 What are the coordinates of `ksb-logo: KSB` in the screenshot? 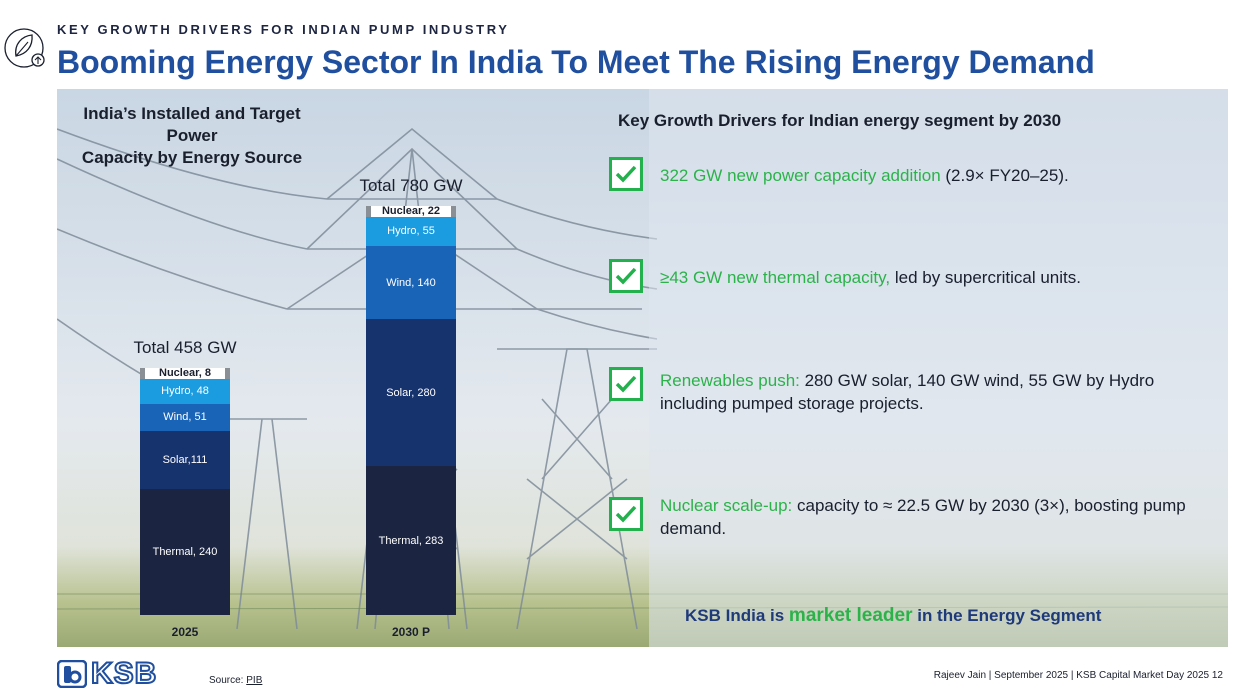 It's located at (107, 673).